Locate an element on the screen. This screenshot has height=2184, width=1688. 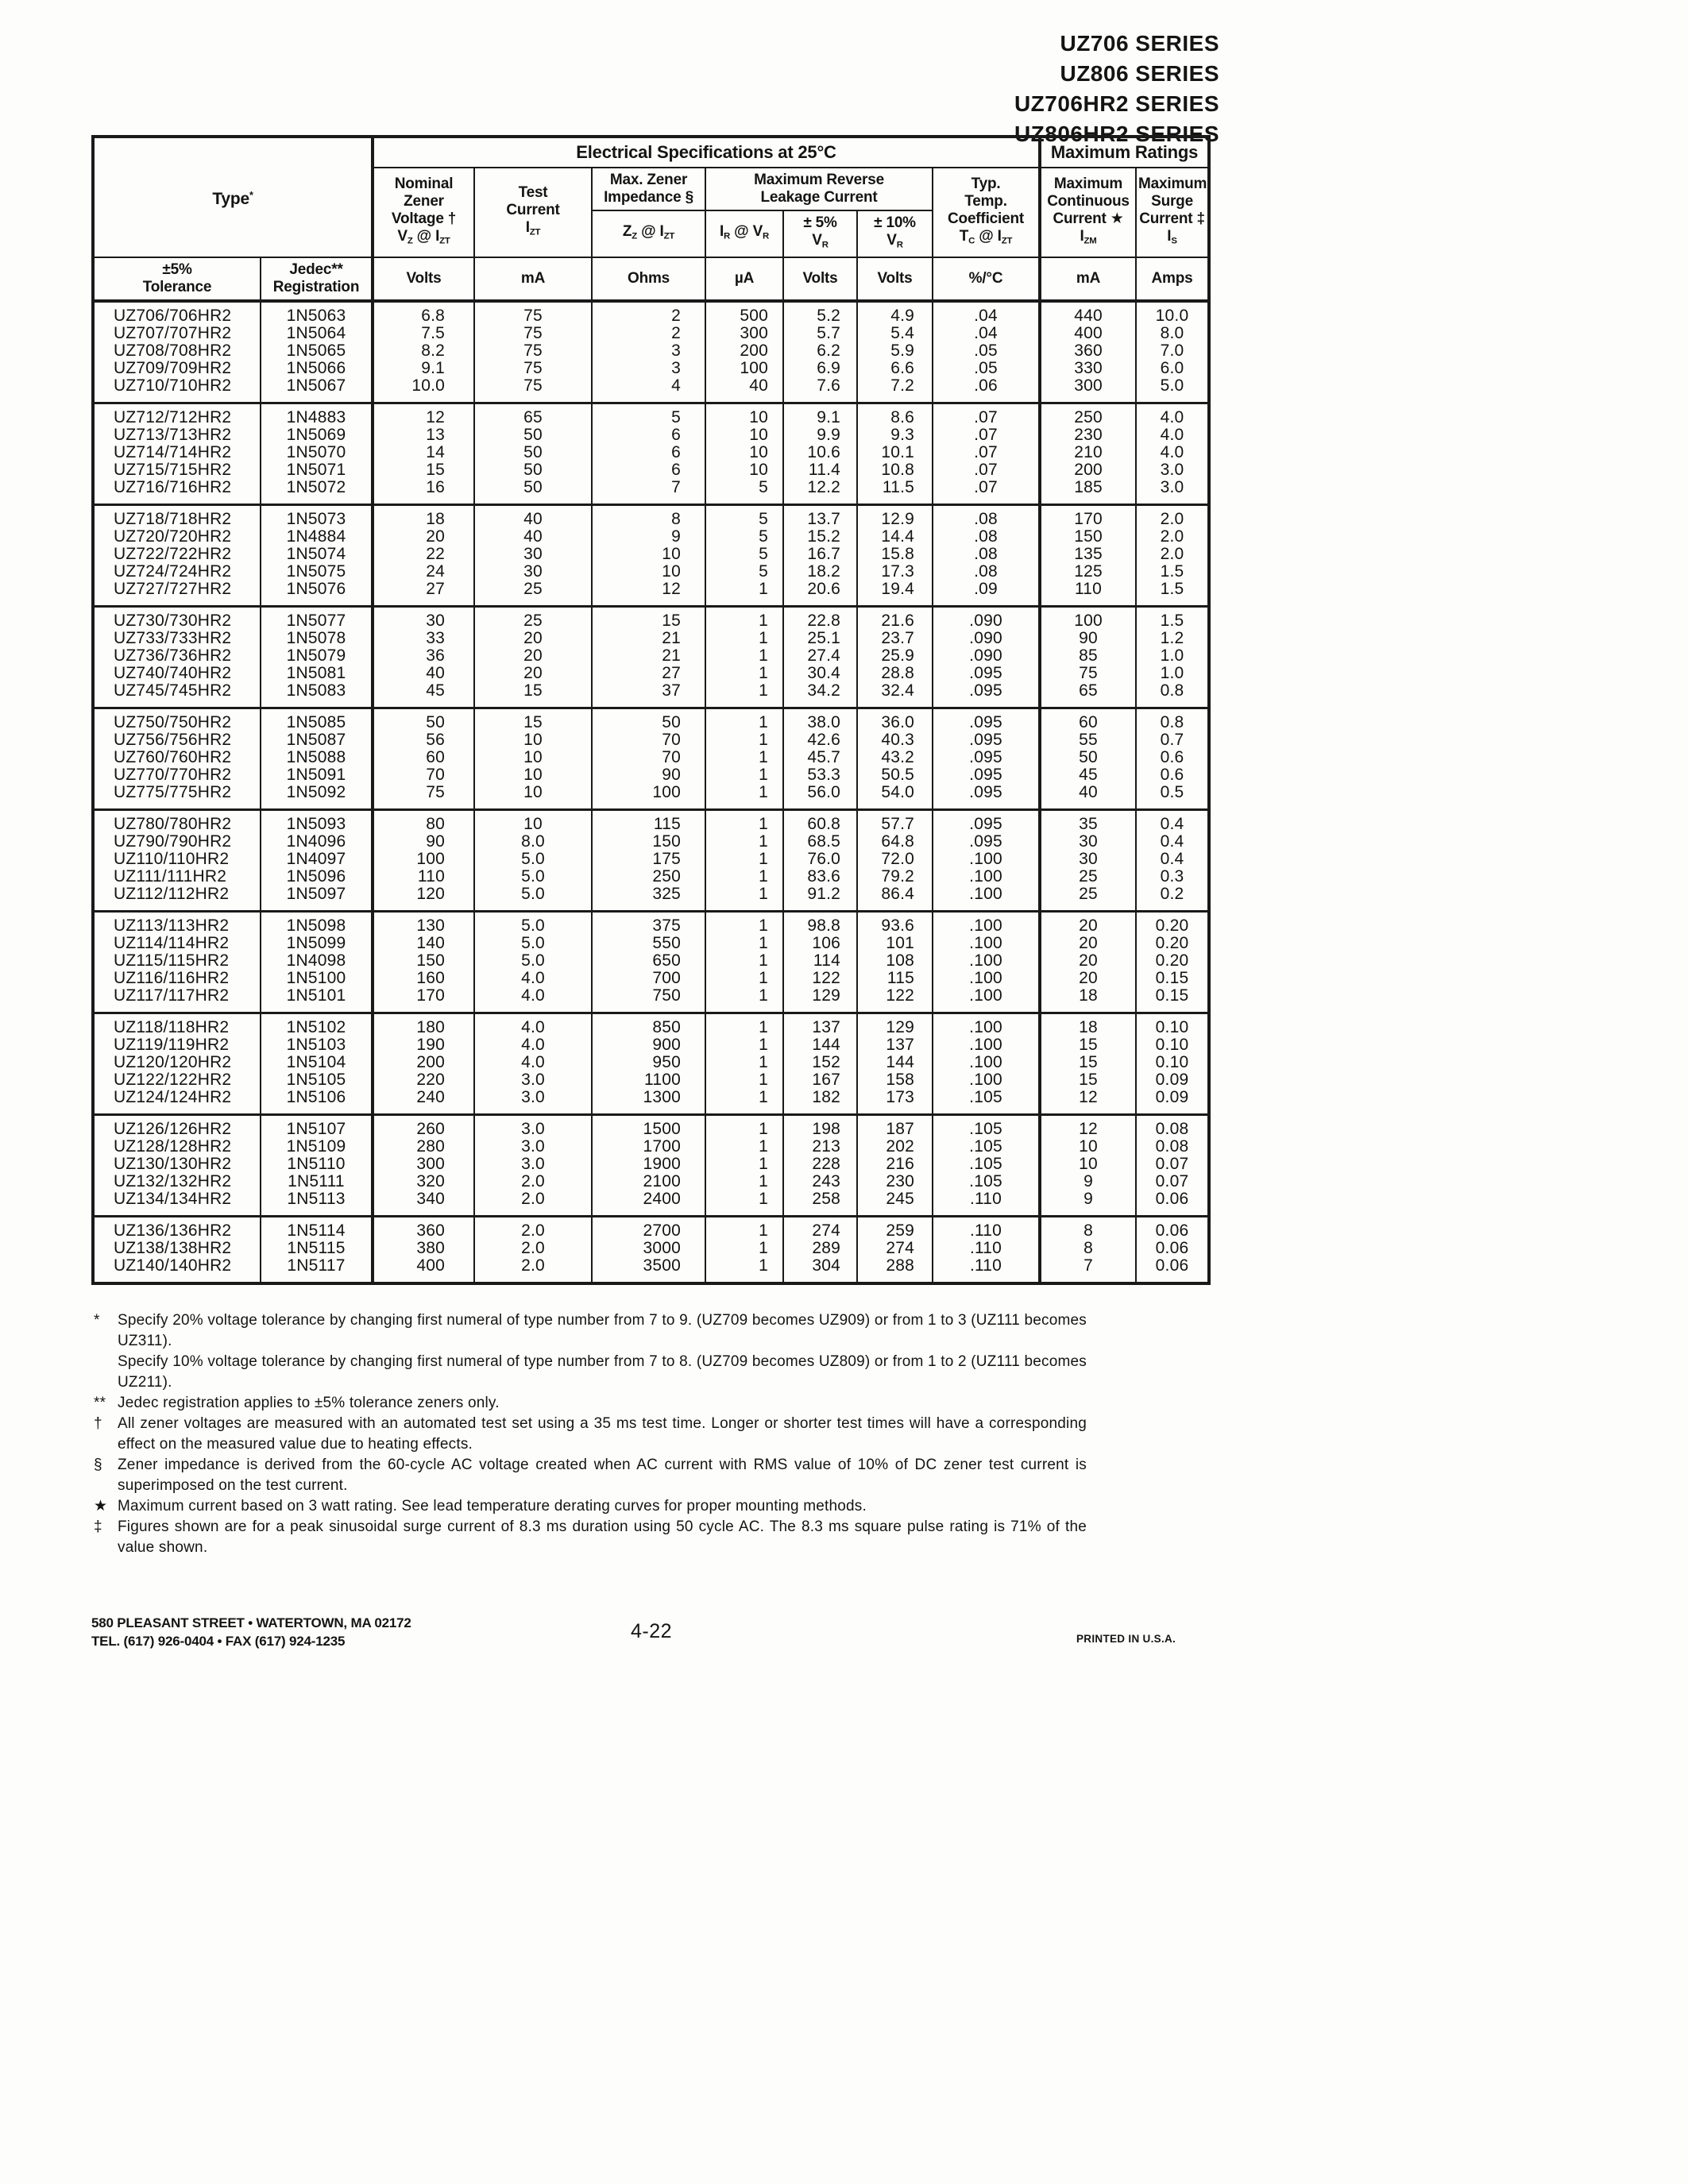
cell-vr-5pct: 60.8 is located at coordinates (820, 821).